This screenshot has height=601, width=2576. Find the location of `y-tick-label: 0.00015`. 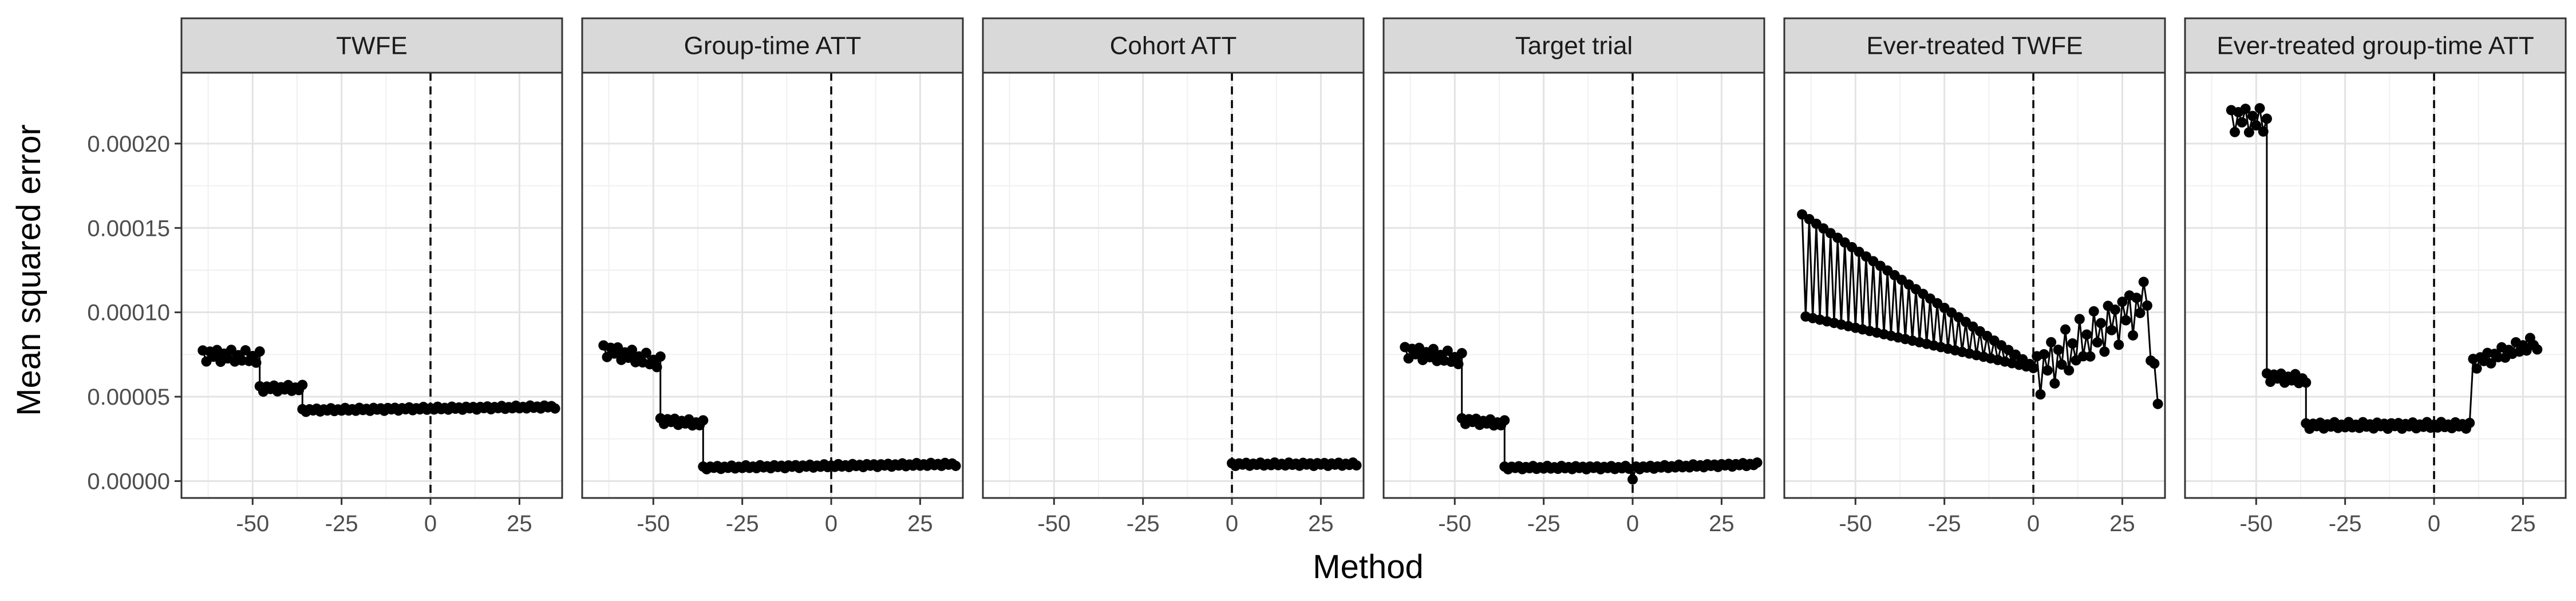

y-tick-label: 0.00015 is located at coordinates (128, 228).